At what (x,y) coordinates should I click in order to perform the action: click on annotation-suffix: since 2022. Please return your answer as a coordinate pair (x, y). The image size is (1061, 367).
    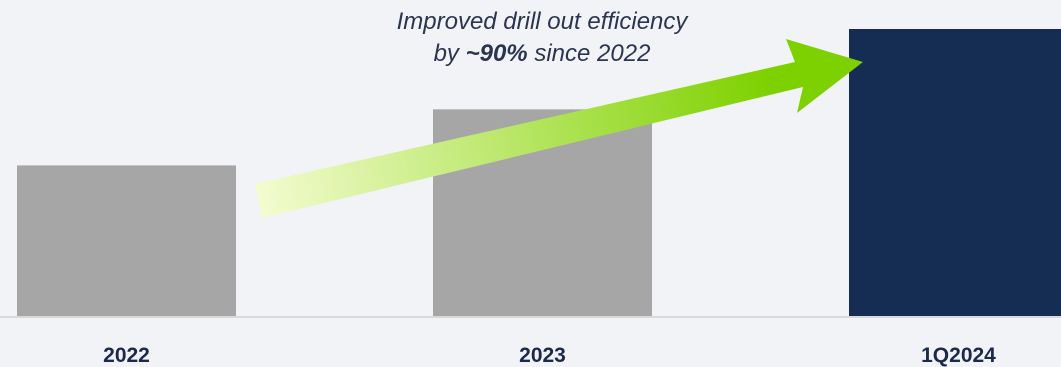
    Looking at the image, I should click on (589, 53).